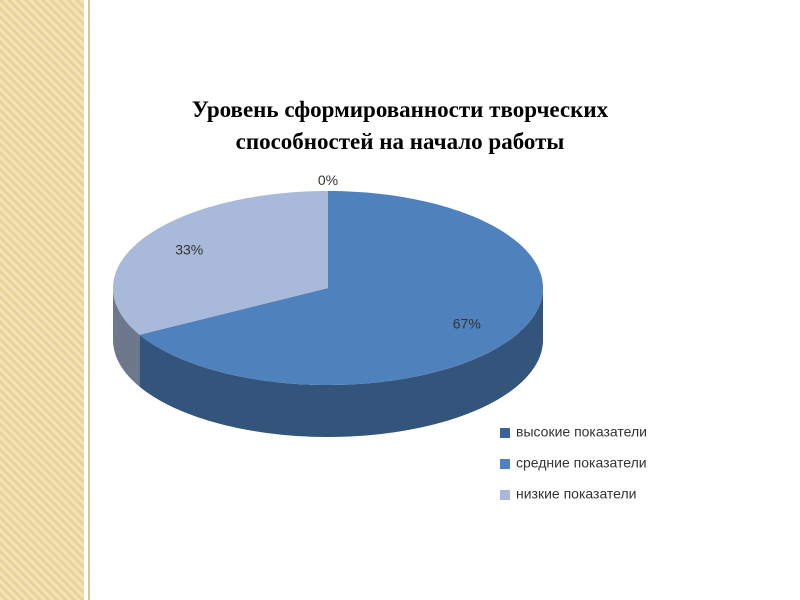 The image size is (800, 600). I want to click on legend-label: низкие показатели, so click(576, 494).